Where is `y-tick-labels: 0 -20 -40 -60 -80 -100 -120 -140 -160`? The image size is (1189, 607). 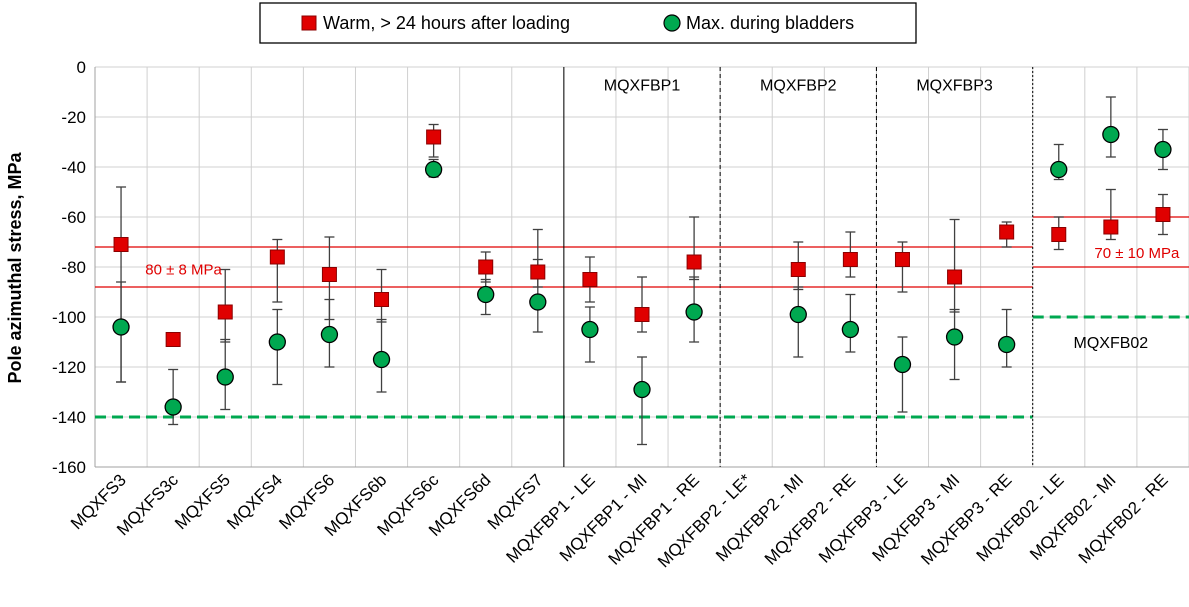 y-tick-labels: 0 -20 -40 -60 -80 -100 -120 -140 -160 is located at coordinates (69, 267).